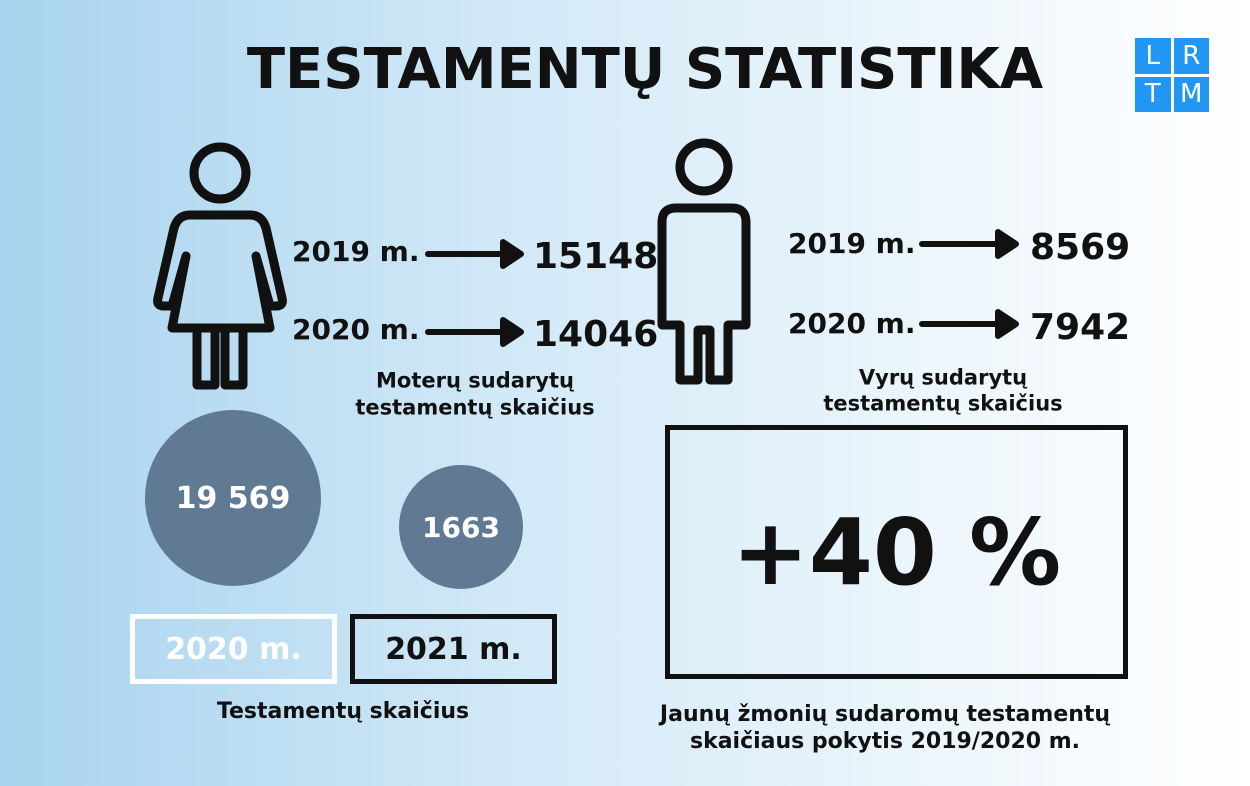 The image size is (1250, 786). Describe the element at coordinates (1191, 56) in the screenshot. I see `logo-letter: R` at that location.